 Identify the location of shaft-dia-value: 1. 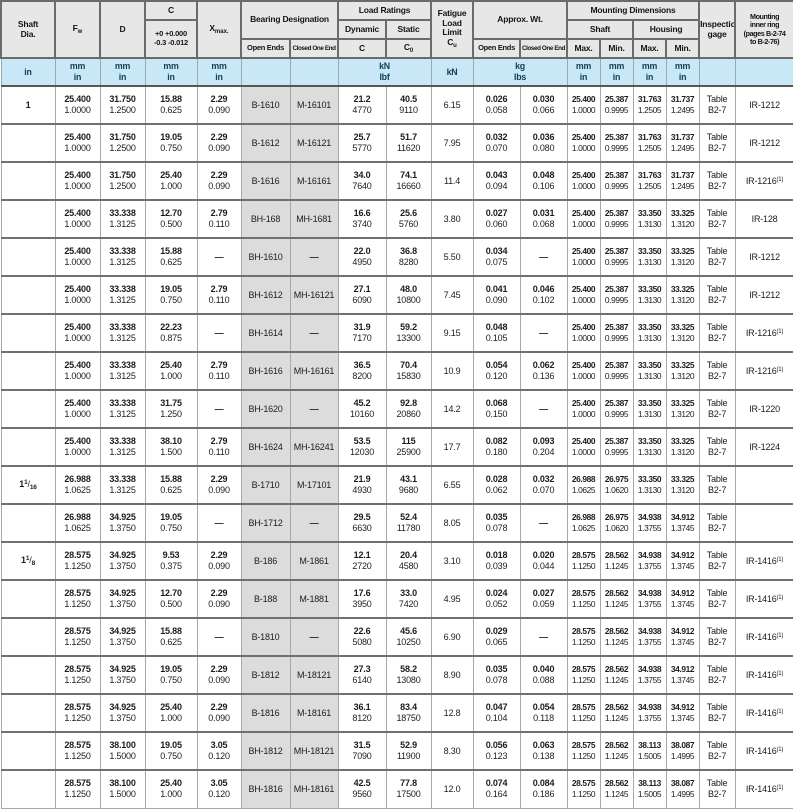
(28, 105).